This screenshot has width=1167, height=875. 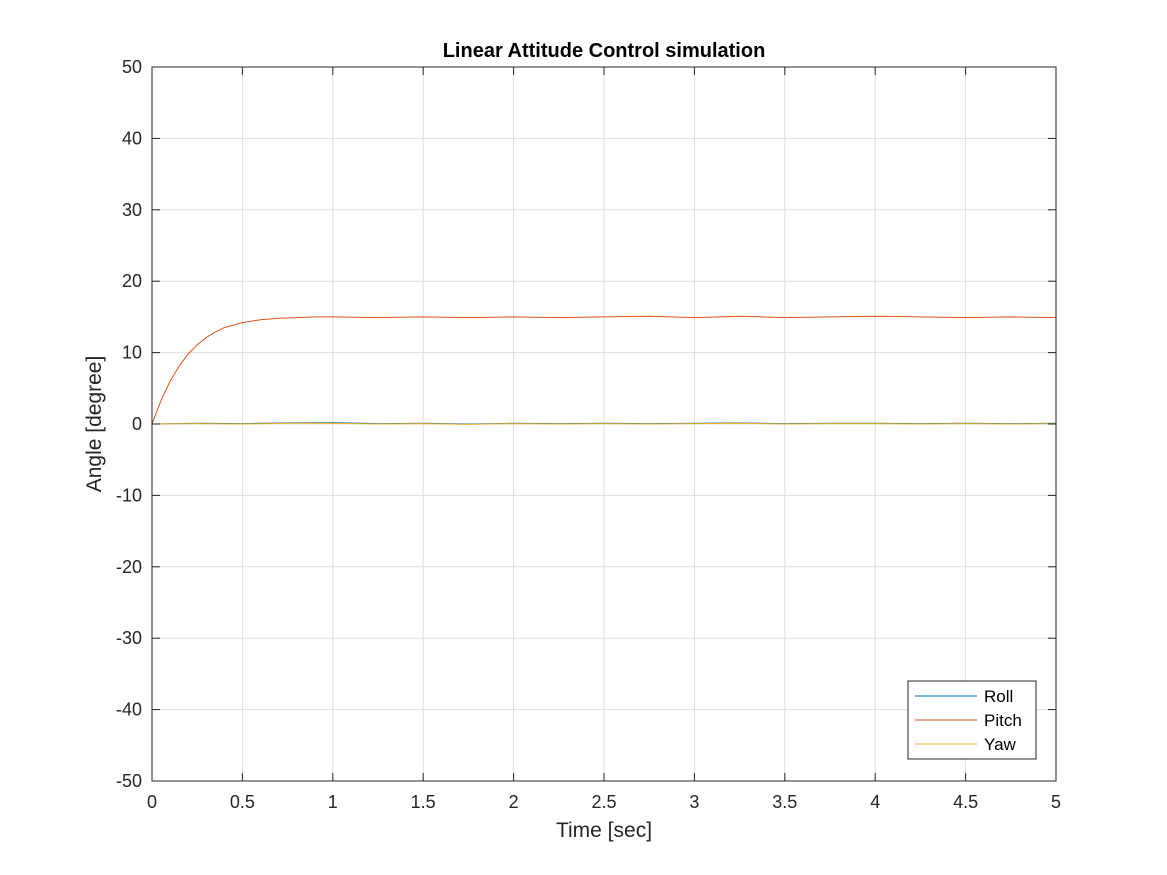 I want to click on x-tick-label: 4.5, so click(x=965, y=802).